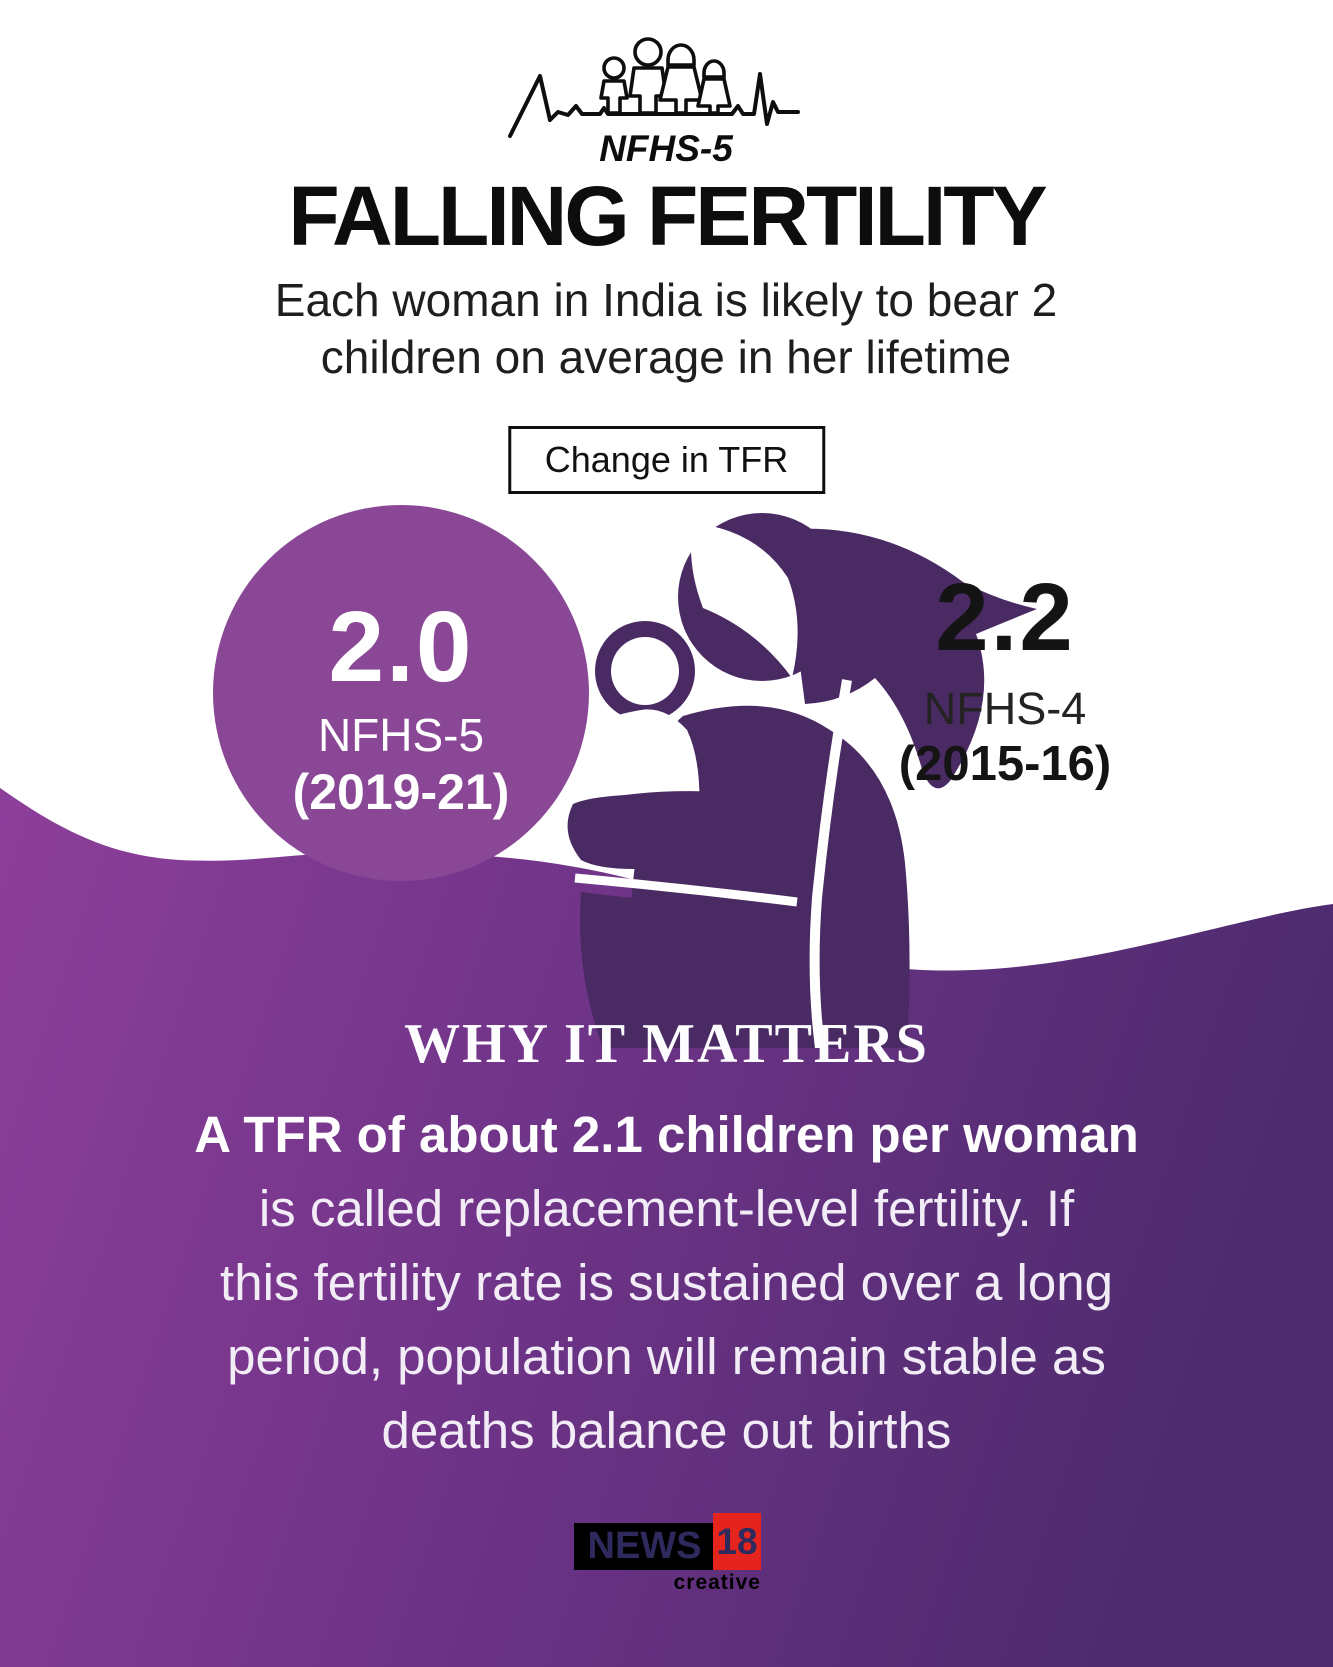 This screenshot has width=1333, height=1667. Describe the element at coordinates (666, 300) in the screenshot. I see `subtitle-line-1: Each woman in India is likely to bear 2` at that location.